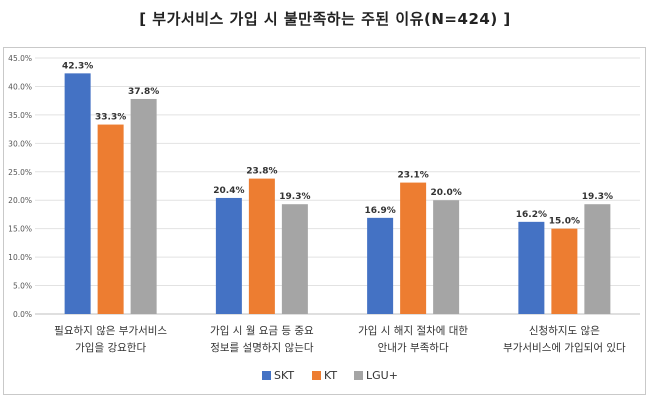  Describe the element at coordinates (20, 200) in the screenshot. I see `y-tick-label: 20.0%` at that location.